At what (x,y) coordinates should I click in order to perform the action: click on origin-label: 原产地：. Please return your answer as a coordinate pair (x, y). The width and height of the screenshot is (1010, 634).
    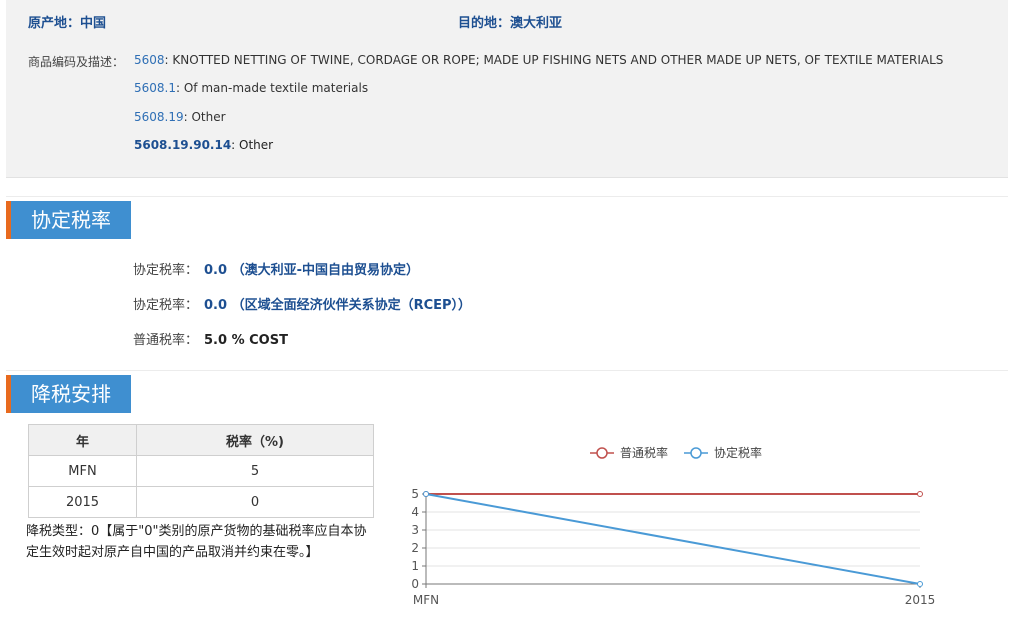
    Looking at the image, I should click on (54, 23).